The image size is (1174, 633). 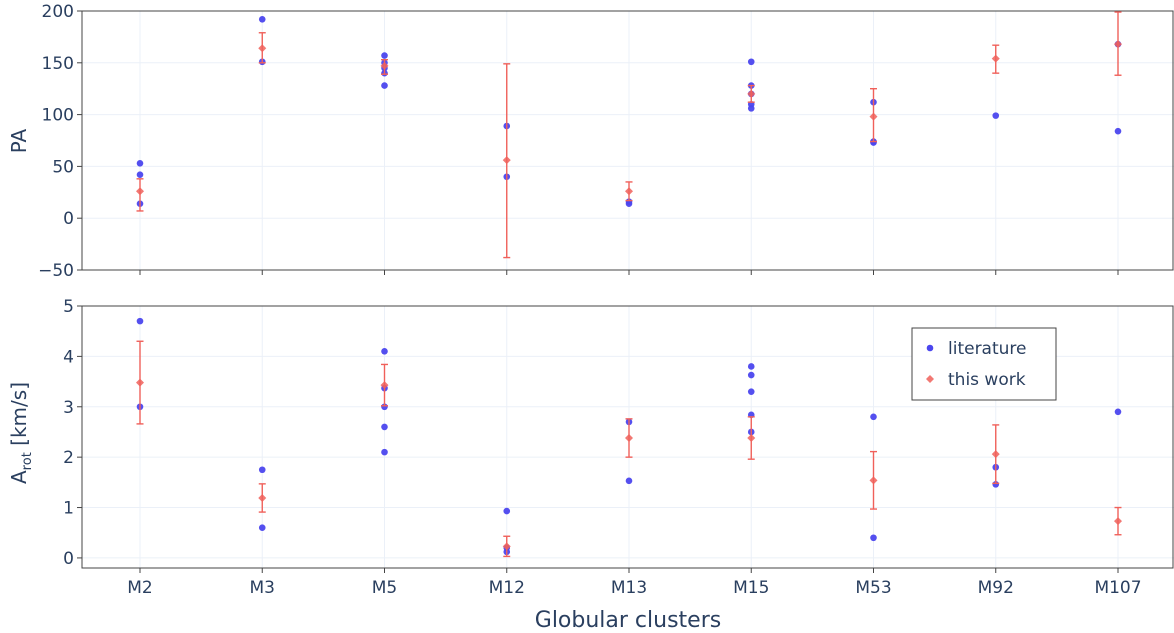 What do you see at coordinates (987, 380) in the screenshot?
I see `legend-this-work-label: this work` at bounding box center [987, 380].